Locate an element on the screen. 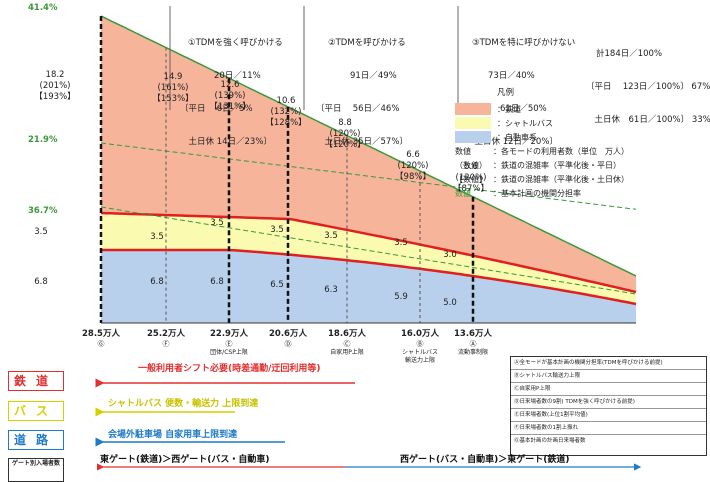 This screenshot has width=710, height=482. rail-label-line: 【131%】 is located at coordinates (230, 107).